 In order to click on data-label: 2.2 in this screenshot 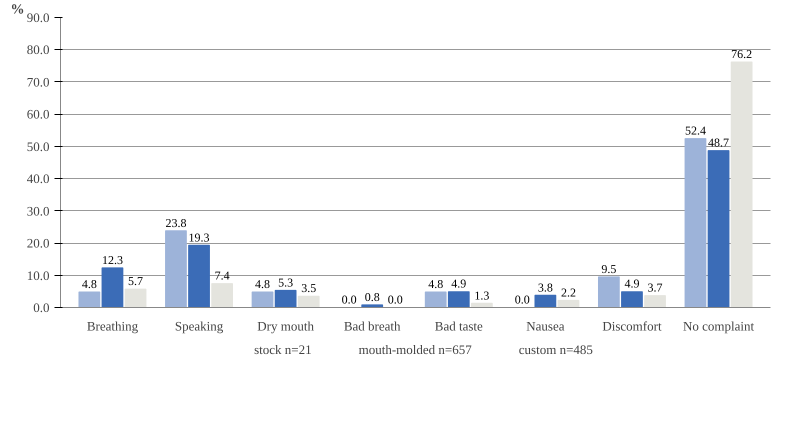, I will do `click(568, 292)`.